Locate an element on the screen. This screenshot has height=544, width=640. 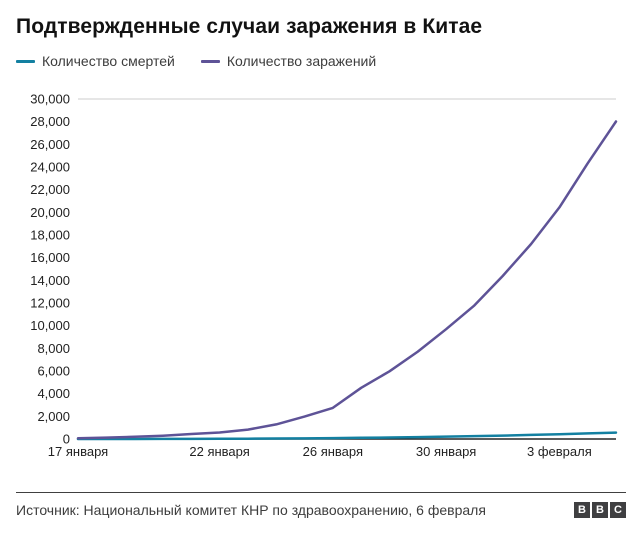
svg-text: 17 января is located at coordinates (78, 451).